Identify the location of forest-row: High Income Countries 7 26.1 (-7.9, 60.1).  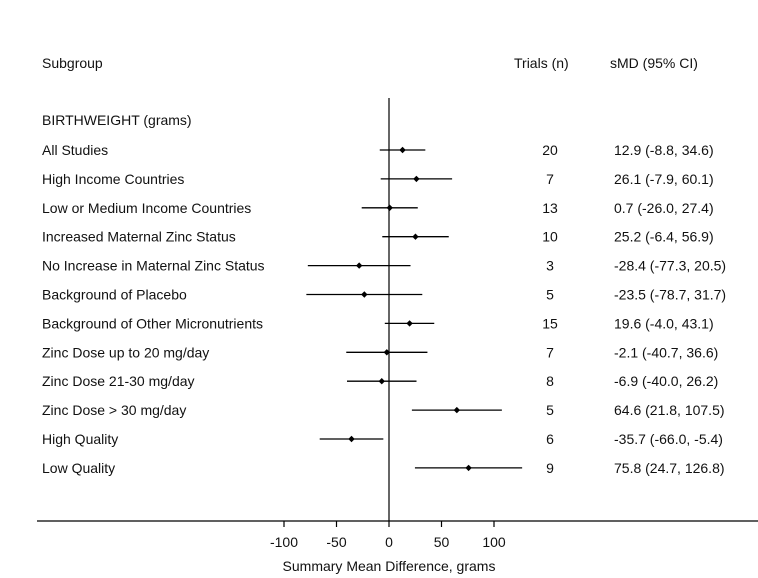
(378, 179).